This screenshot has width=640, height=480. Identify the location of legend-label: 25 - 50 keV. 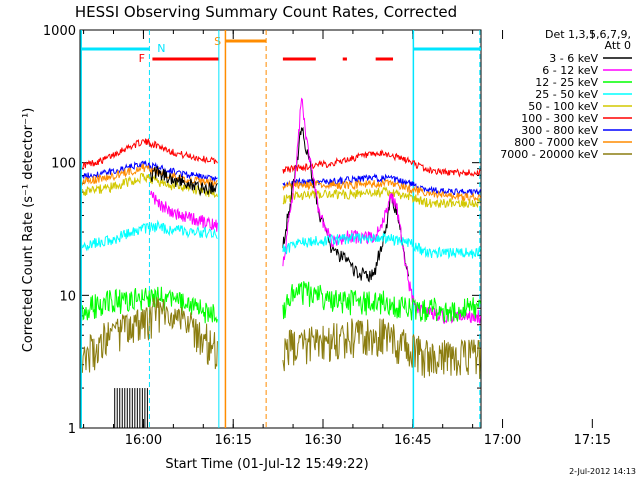
(566, 94).